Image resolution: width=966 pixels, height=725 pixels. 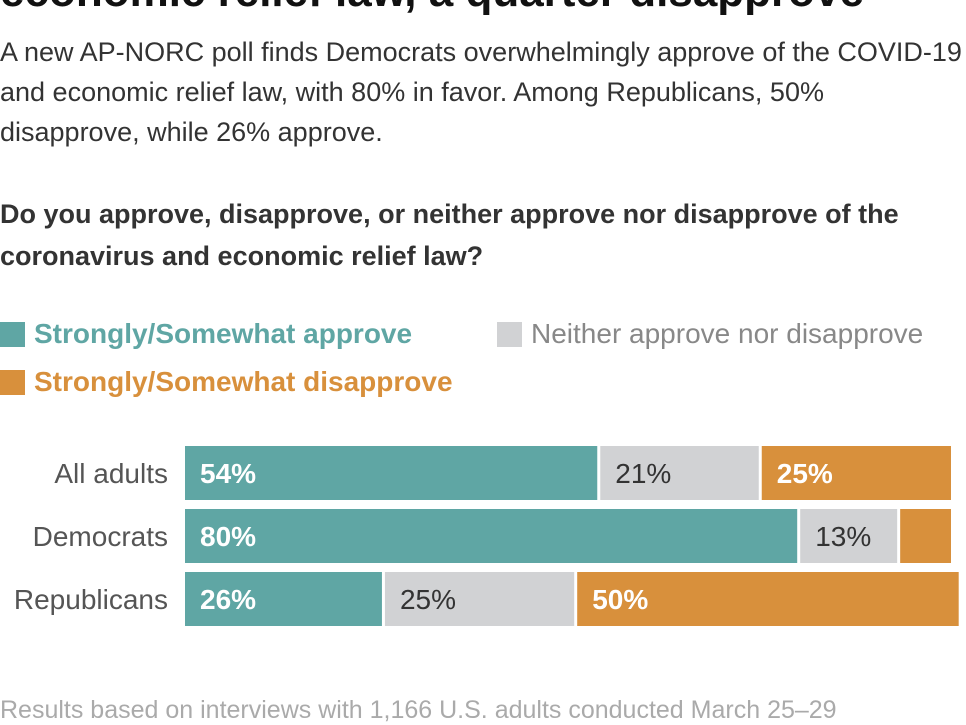 What do you see at coordinates (727, 333) in the screenshot?
I see `legend-label-neither: Neither approve nor disapprove` at bounding box center [727, 333].